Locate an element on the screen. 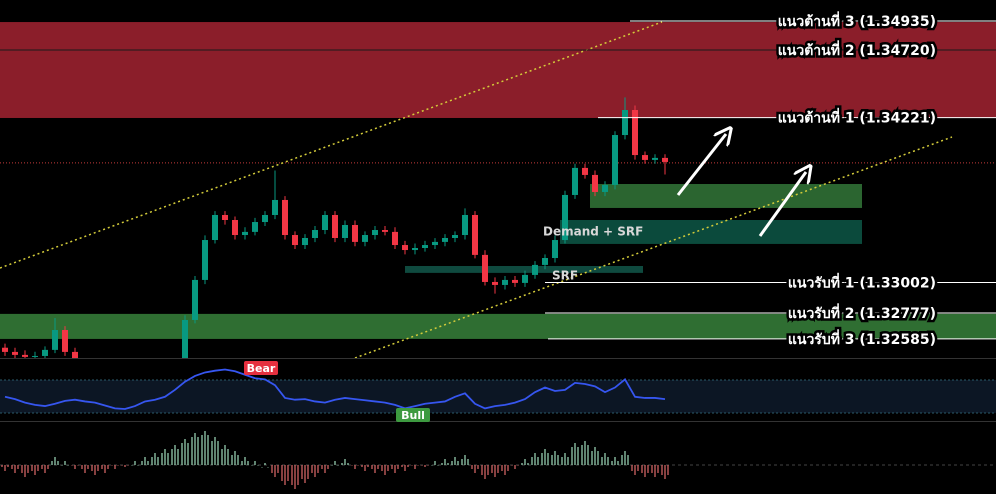 Image resolution: width=996 pixels, height=494 pixels. histogram is located at coordinates (335, 460).